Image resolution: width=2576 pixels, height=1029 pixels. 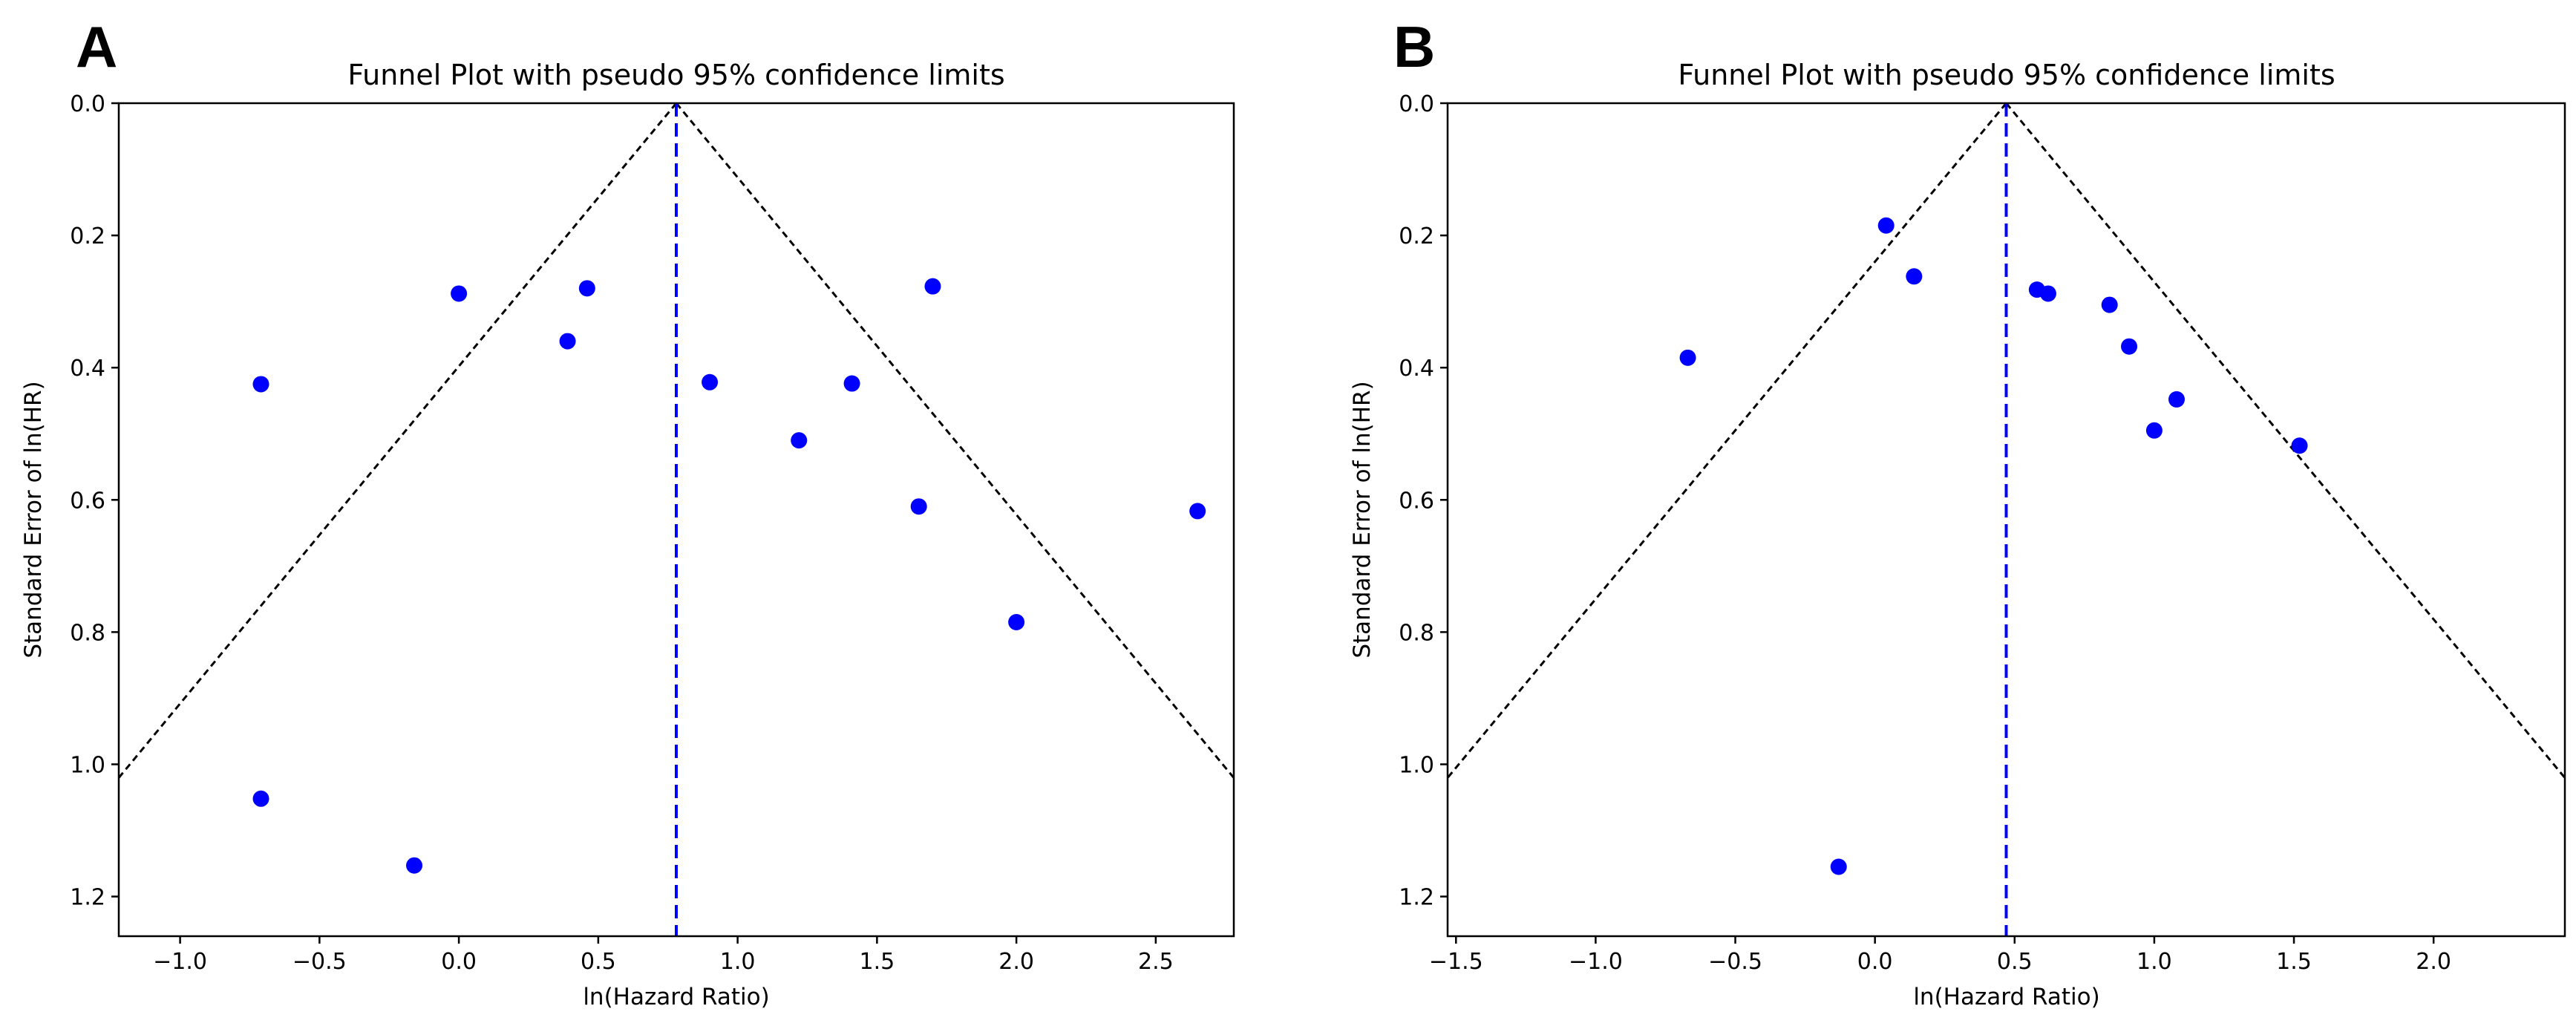 I want to click on x-tick-label: −1.5, so click(x=1456, y=962).